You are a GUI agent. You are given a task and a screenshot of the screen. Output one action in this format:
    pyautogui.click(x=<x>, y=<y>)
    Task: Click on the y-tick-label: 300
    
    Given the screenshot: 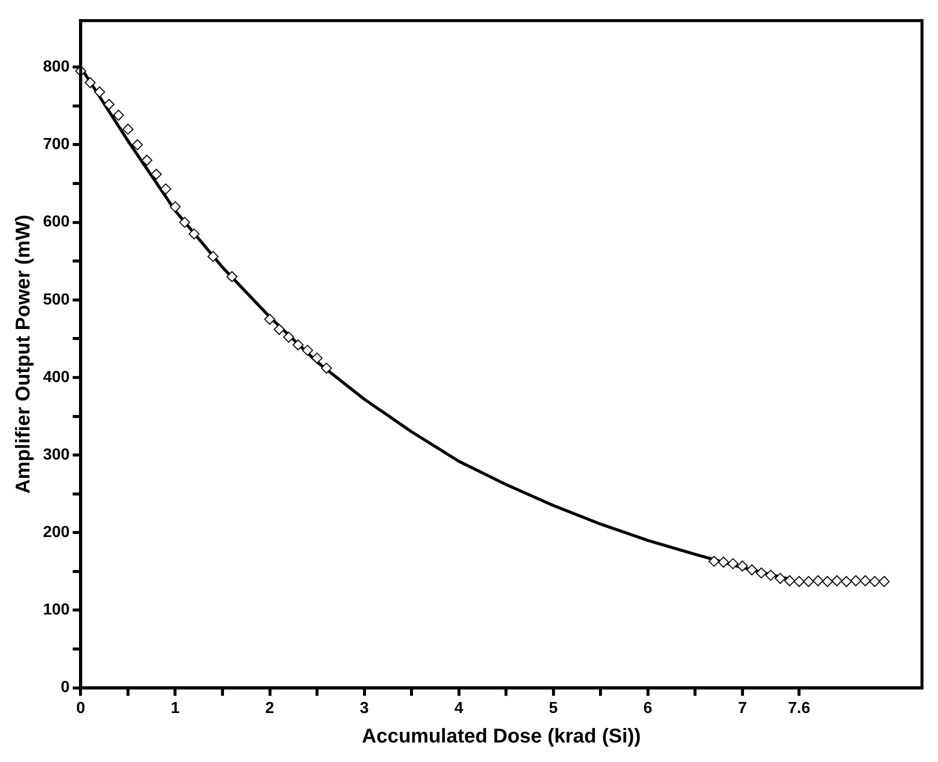 What is the action you would take?
    pyautogui.click(x=56, y=455)
    